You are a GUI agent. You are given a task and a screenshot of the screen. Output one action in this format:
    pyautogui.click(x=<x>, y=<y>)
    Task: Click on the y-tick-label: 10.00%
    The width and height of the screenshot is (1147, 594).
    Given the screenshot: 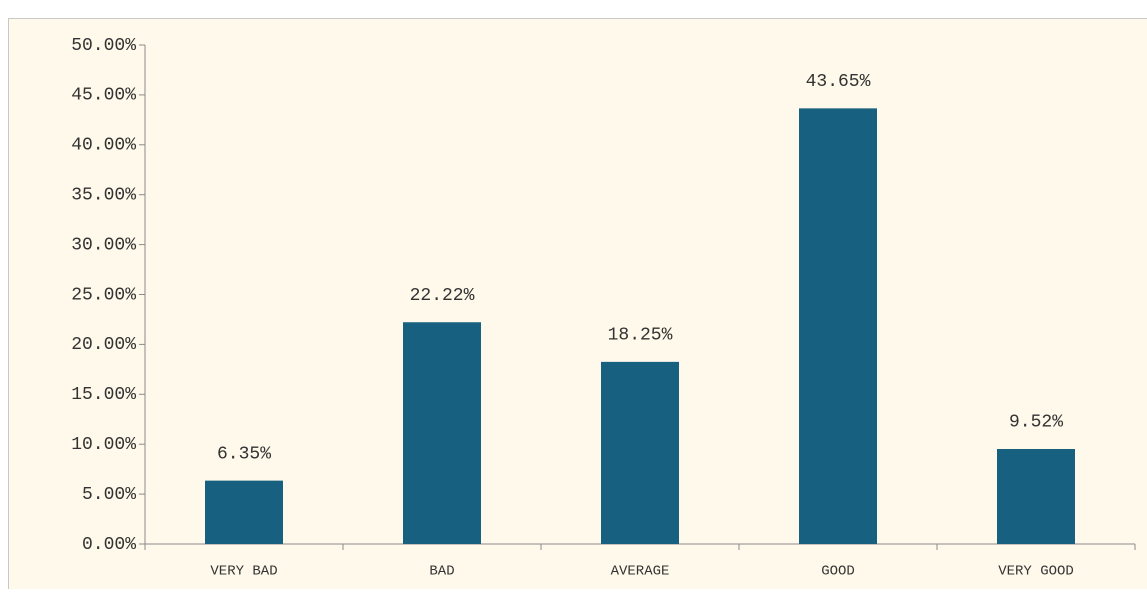 What is the action you would take?
    pyautogui.click(x=103, y=445)
    